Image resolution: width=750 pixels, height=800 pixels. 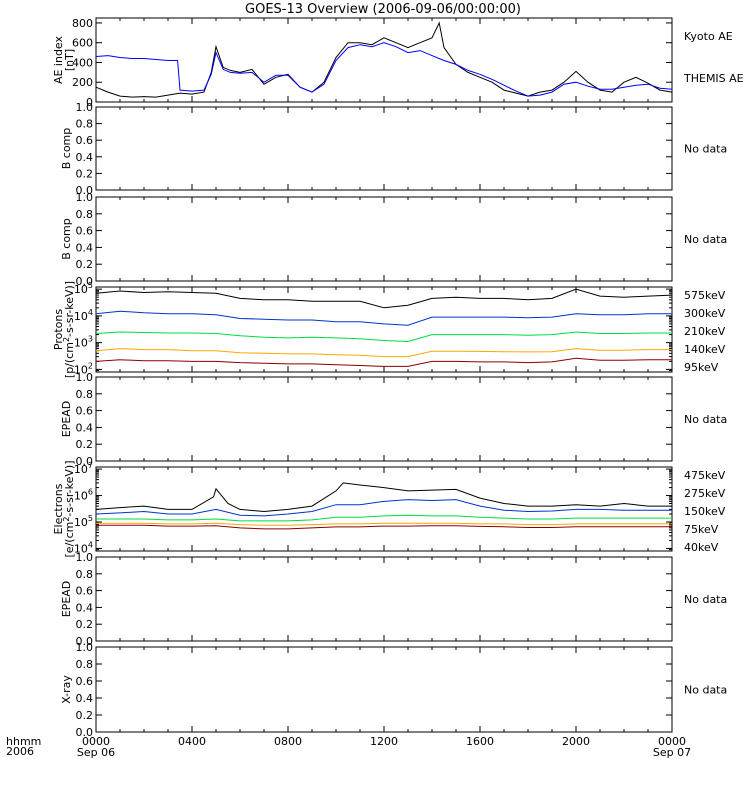 I want to click on series-line-150kev, so click(x=384, y=518).